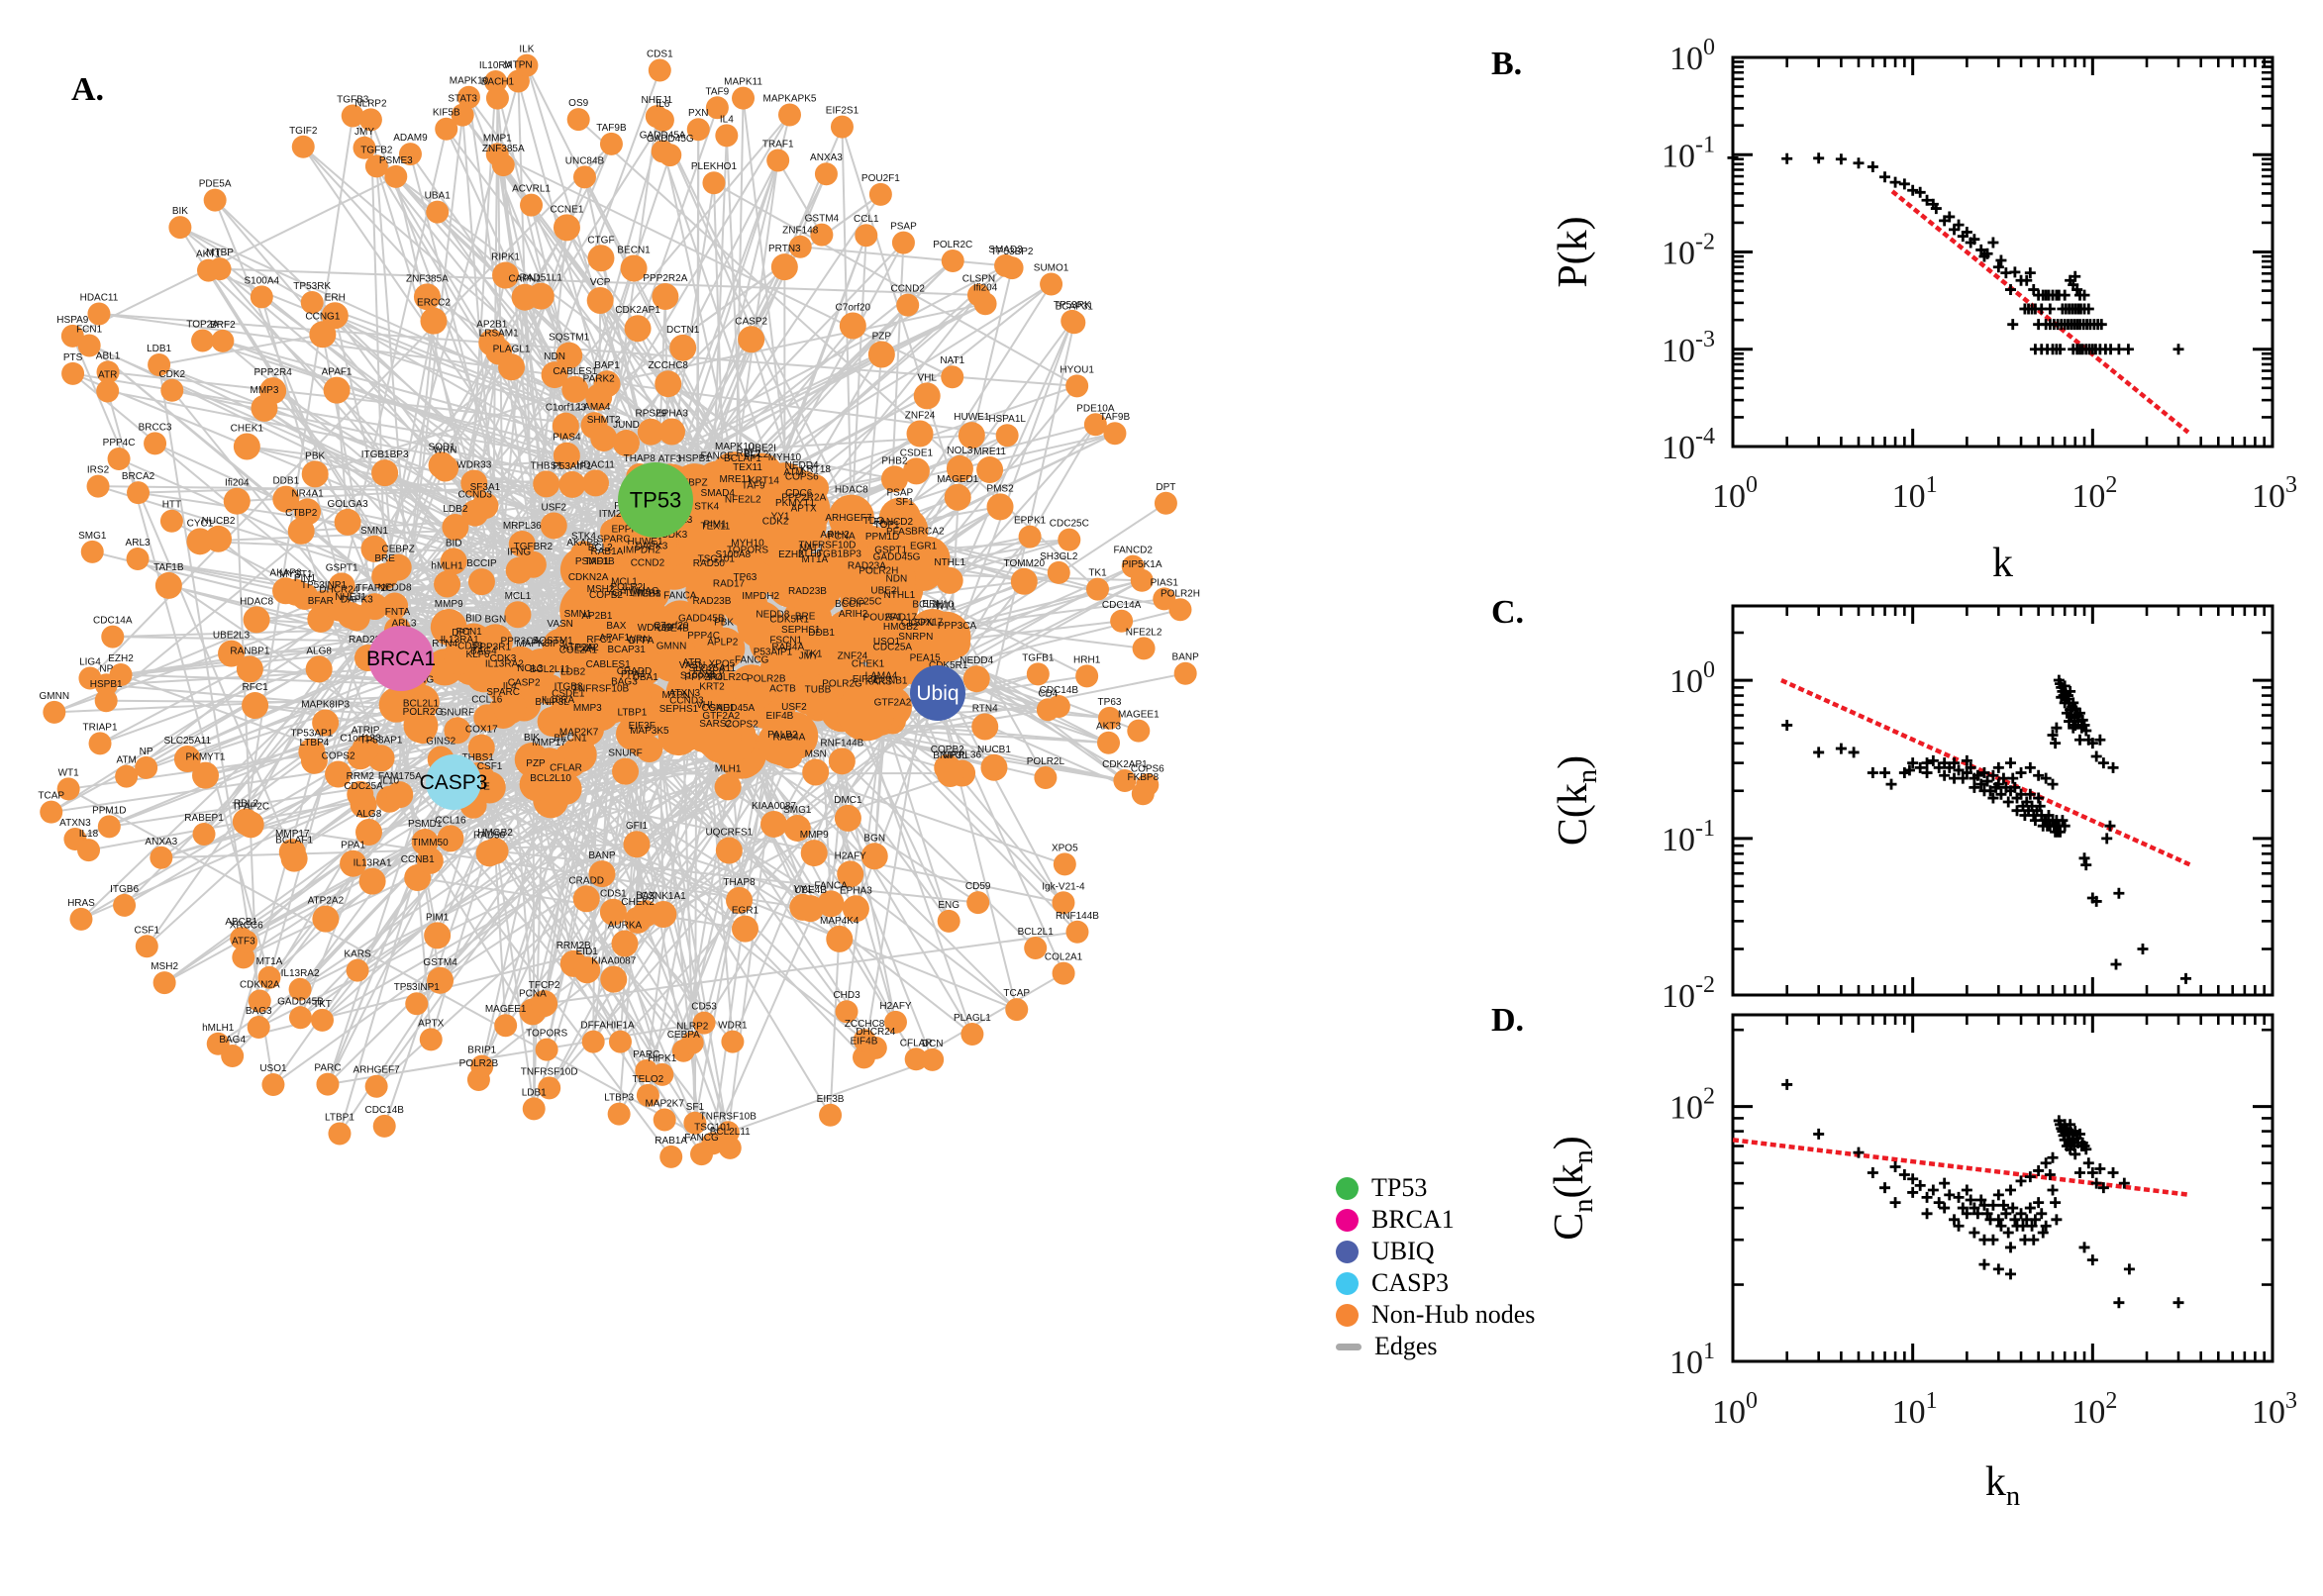  Describe the element at coordinates (933, 1044) in the screenshot. I see `network-node-label: DCN` at that location.